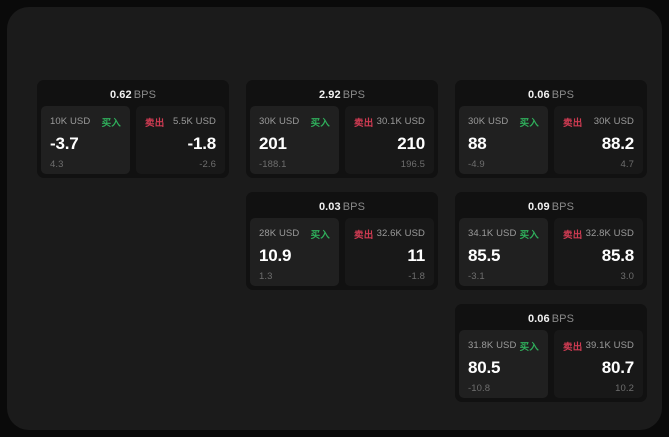 This screenshot has height=437, width=669. What do you see at coordinates (503, 364) in the screenshot?
I see `buy-side: 31.8K USD 买入 80.5 -10.8` at bounding box center [503, 364].